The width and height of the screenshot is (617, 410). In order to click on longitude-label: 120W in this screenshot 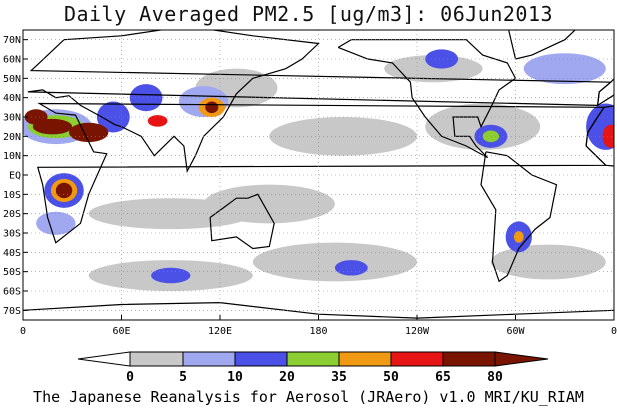, I will do `click(417, 331)`.